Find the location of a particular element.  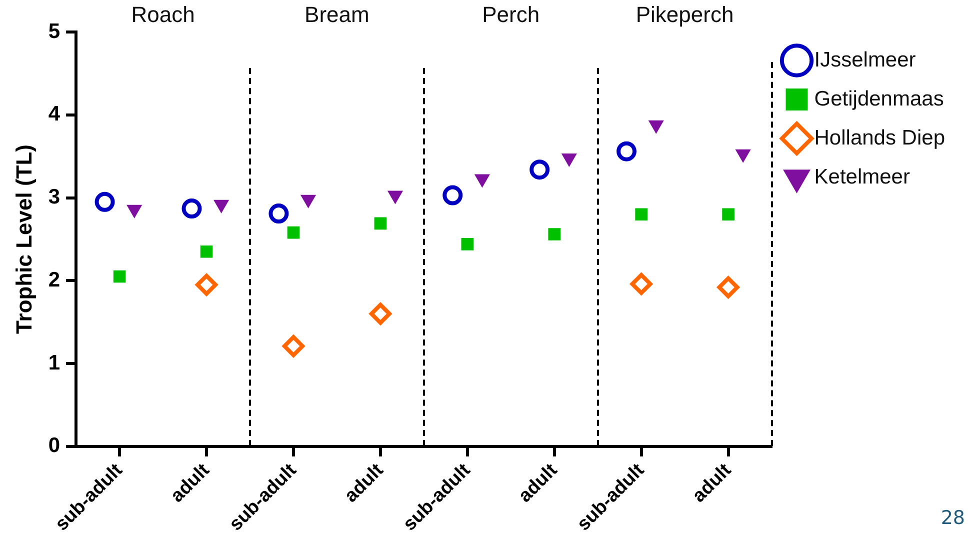

legend-label: Getijdenmaas is located at coordinates (879, 98).